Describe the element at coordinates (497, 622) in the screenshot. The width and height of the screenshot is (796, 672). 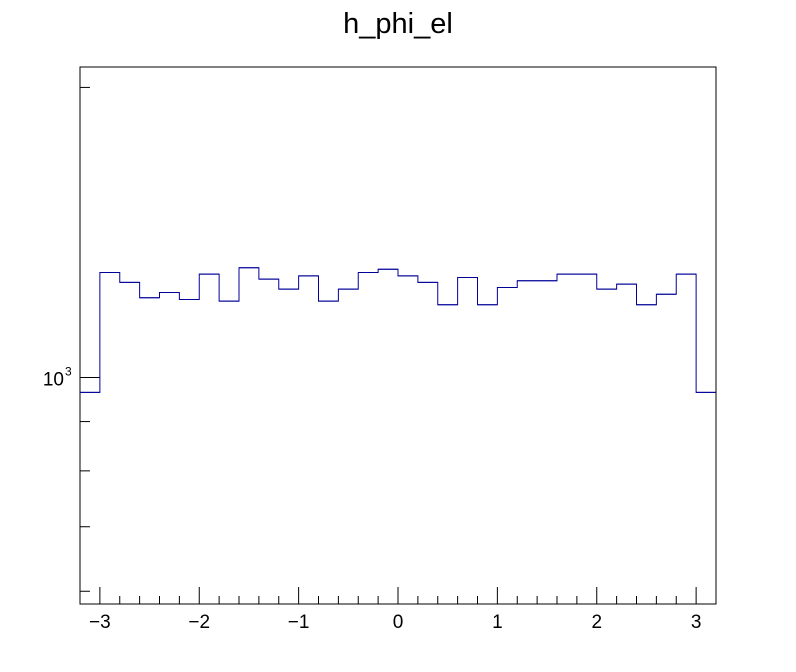
I see `x-tick-label: 1` at that location.